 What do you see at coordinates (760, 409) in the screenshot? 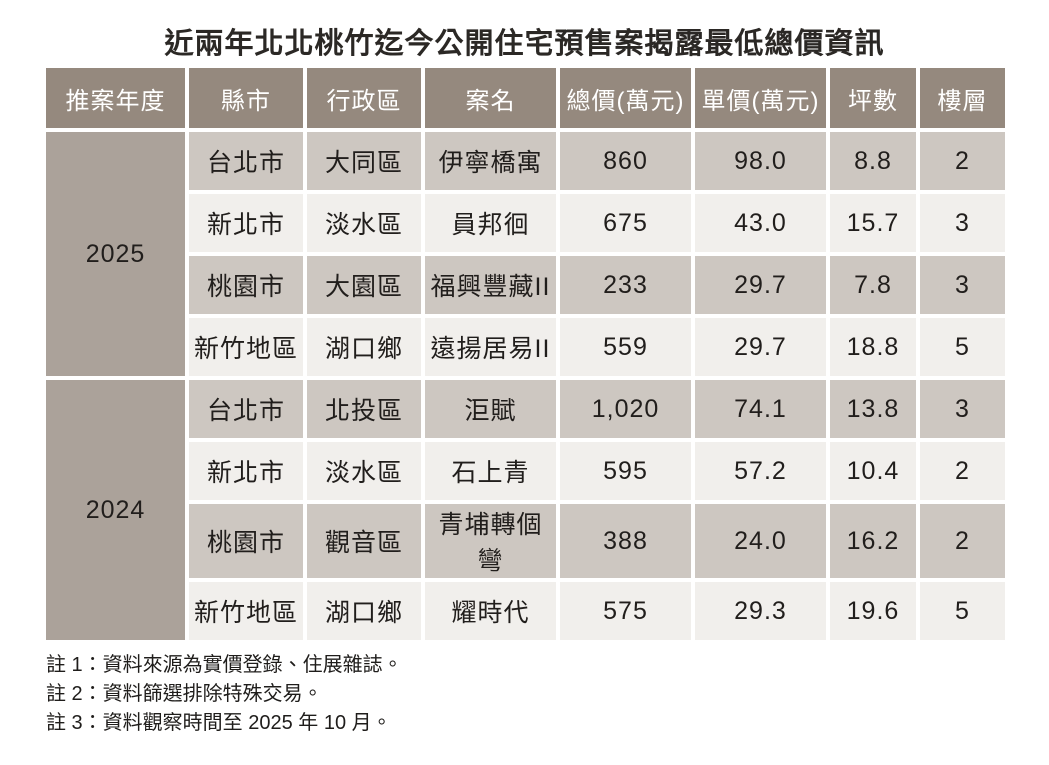
I see `cell-unit-price: 74.1` at bounding box center [760, 409].